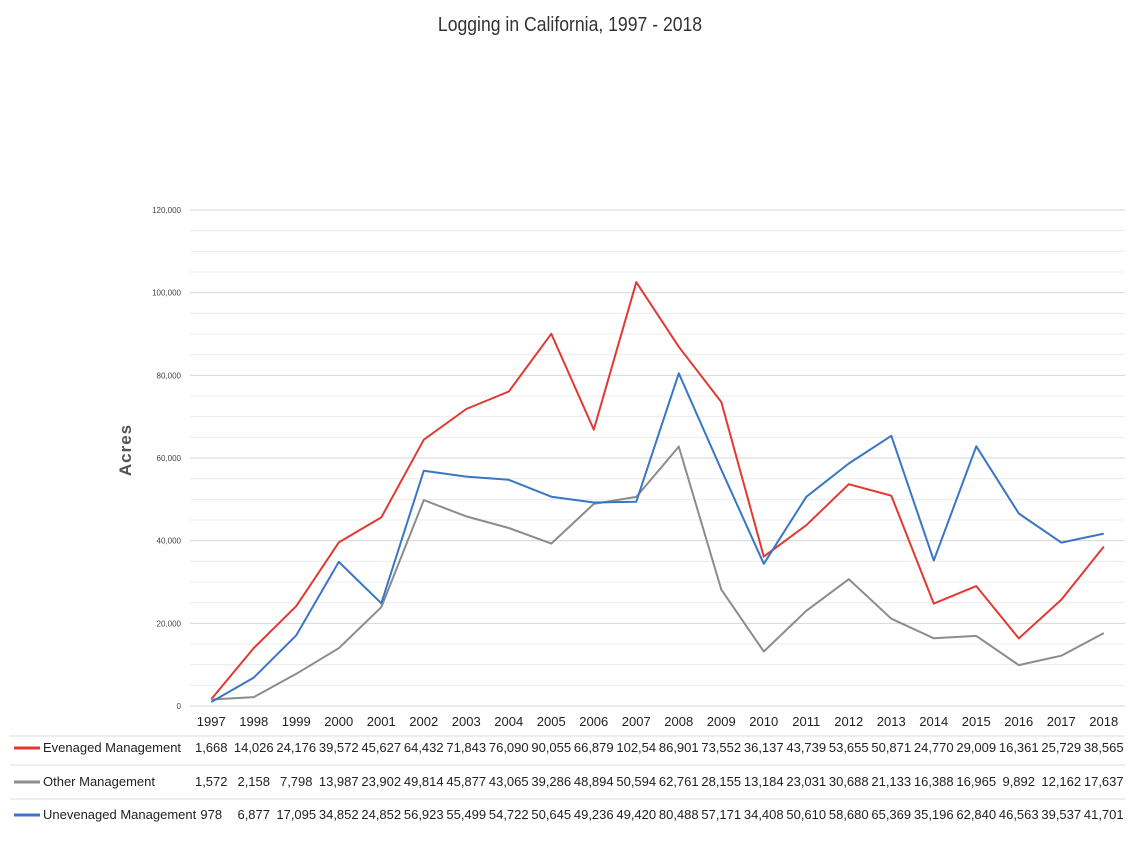  Describe the element at coordinates (849, 781) in the screenshot. I see `table-cell: 30,688` at that location.